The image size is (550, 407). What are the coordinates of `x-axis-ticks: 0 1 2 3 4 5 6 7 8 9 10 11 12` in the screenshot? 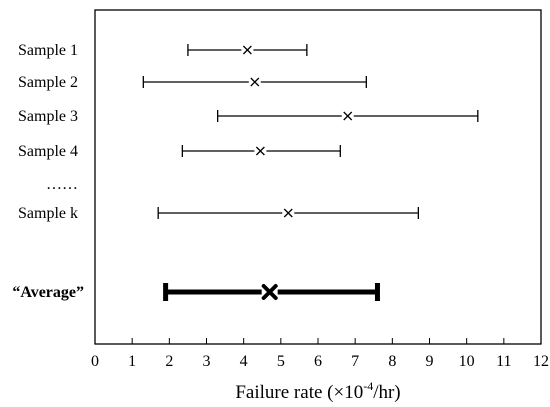 It's located at (320, 354).